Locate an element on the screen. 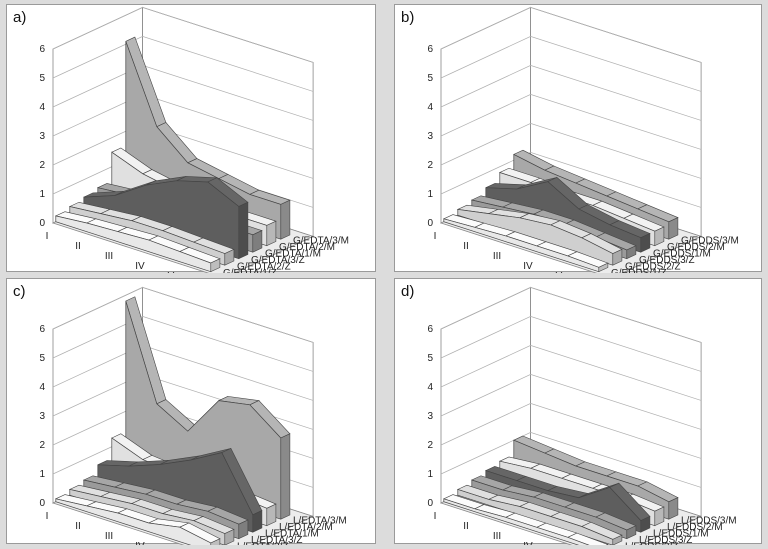 The image size is (768, 549). series-label: G/EDTA/2/Z is located at coordinates (264, 266).